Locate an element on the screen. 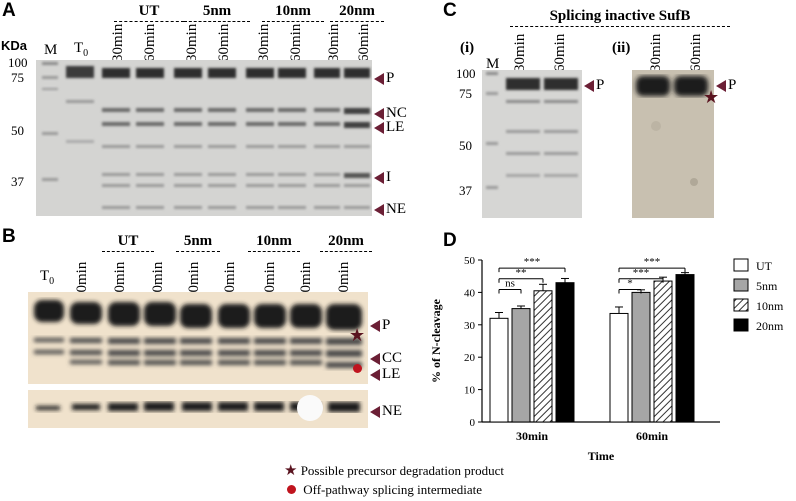 The width and height of the screenshot is (796, 501). band-i-a: I is located at coordinates (382, 177).